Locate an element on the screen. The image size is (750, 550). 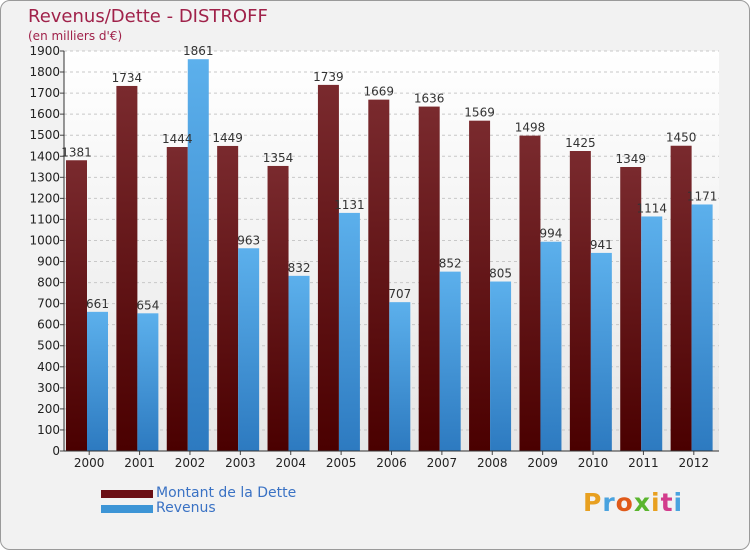
y-tick-label: 1300 is located at coordinates (44, 177).